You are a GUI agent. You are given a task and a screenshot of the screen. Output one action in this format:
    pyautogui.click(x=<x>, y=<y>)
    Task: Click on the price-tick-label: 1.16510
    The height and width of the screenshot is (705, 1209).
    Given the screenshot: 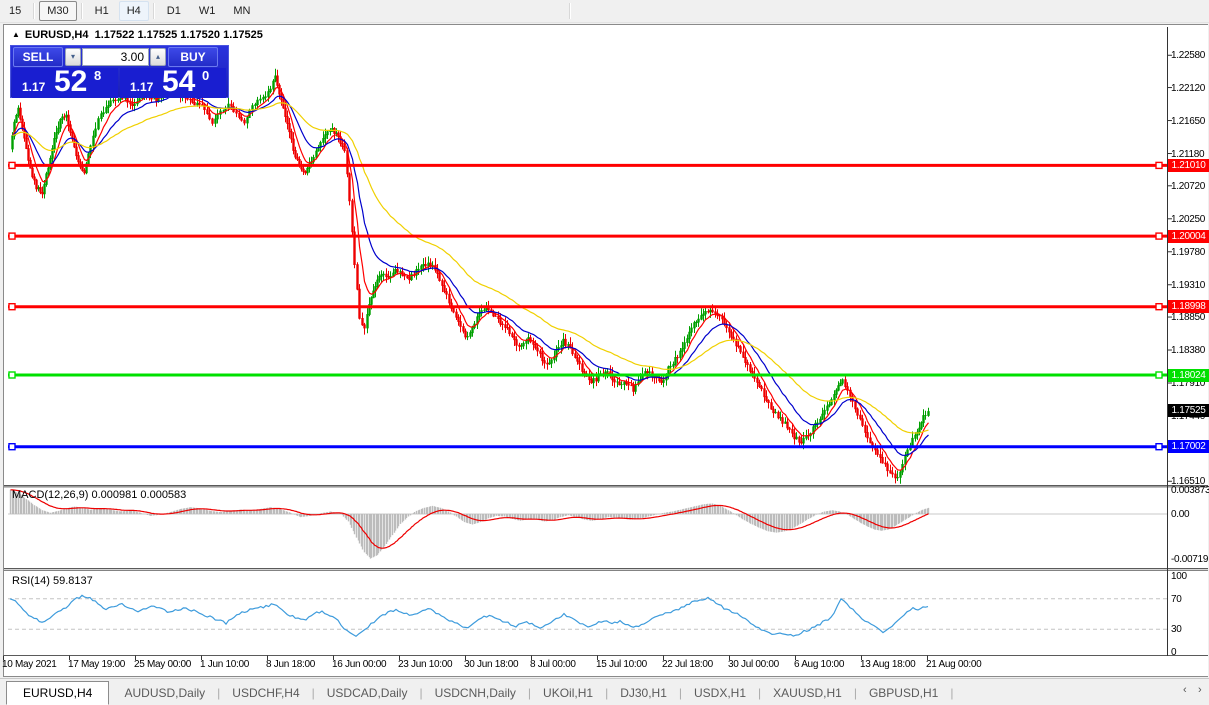 What is the action you would take?
    pyautogui.click(x=1188, y=482)
    